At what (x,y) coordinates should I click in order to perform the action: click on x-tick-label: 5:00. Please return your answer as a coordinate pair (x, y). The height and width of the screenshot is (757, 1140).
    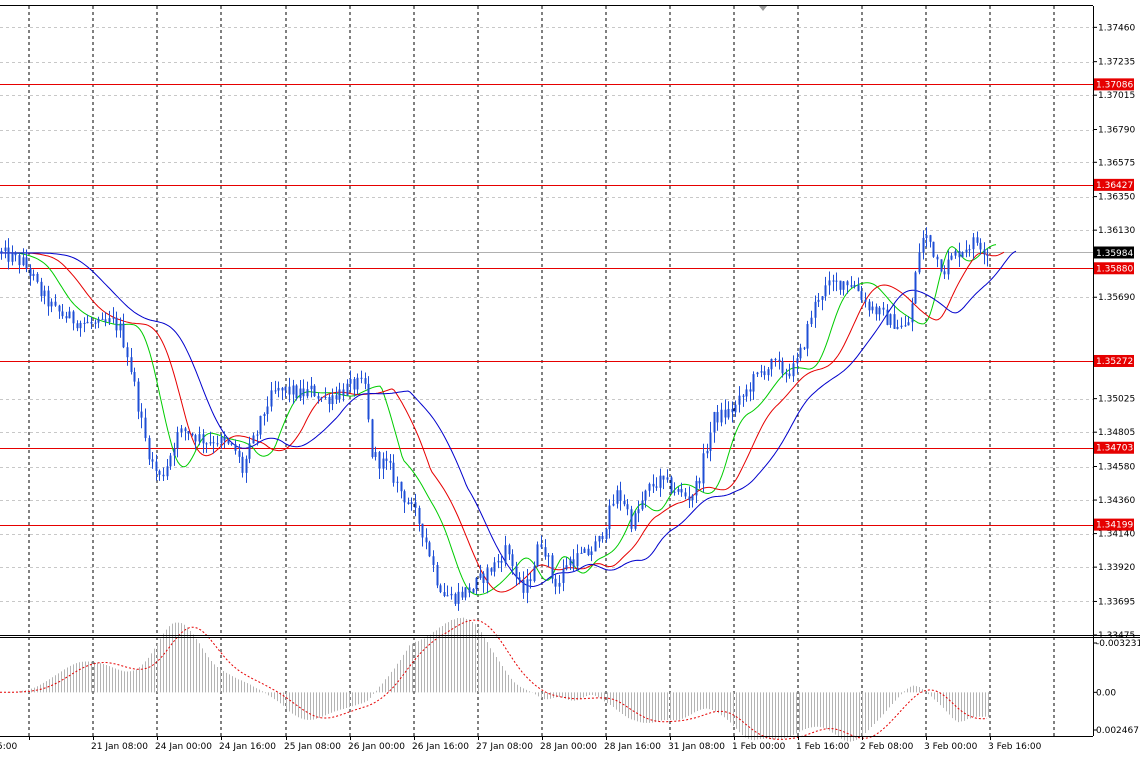
    Looking at the image, I should click on (8, 747).